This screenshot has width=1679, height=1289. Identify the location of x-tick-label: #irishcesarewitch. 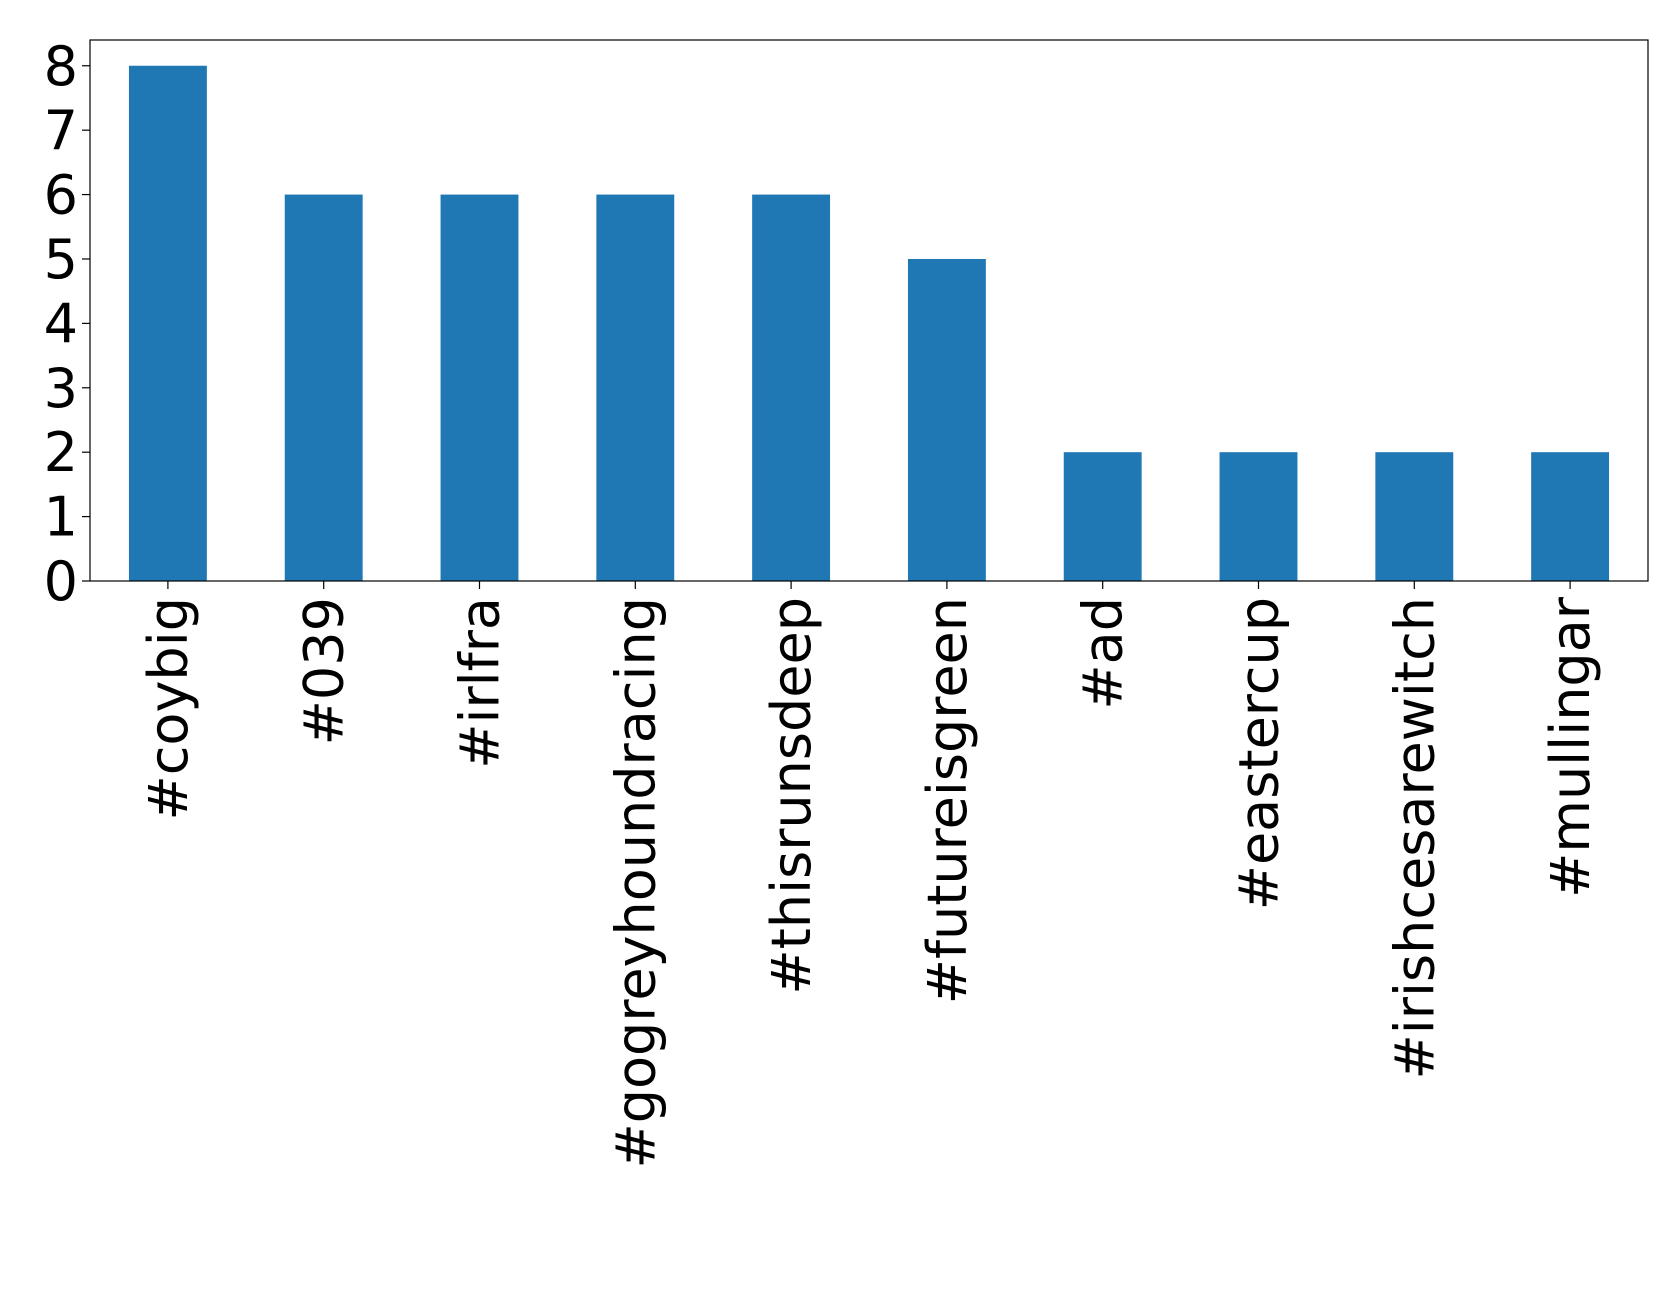
(1414, 838).